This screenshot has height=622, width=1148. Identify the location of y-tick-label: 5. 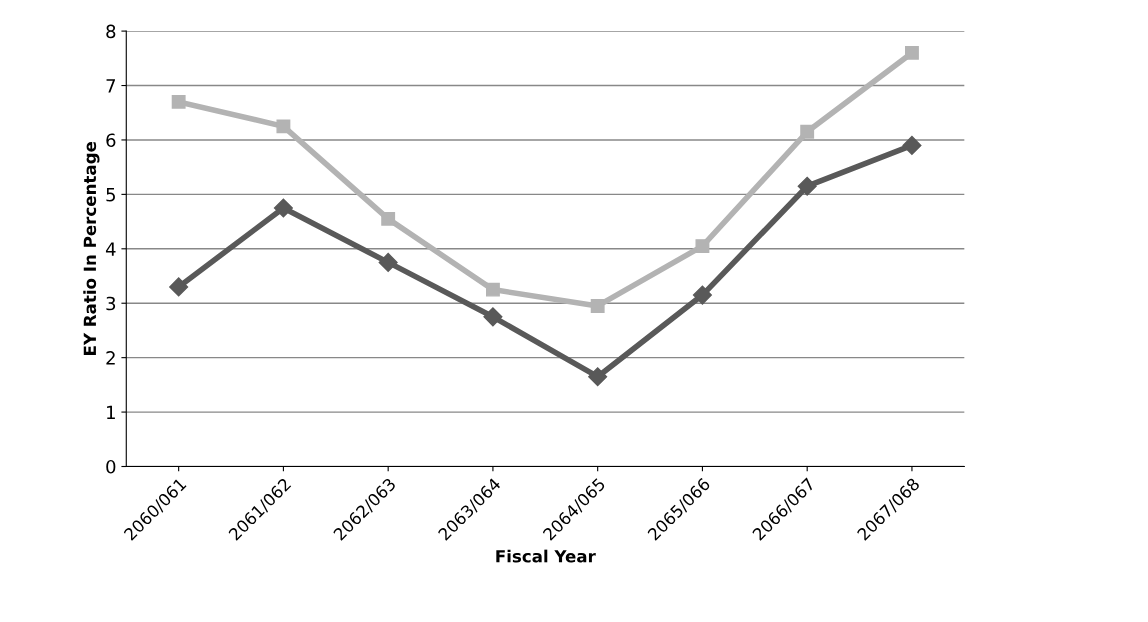
(110, 195).